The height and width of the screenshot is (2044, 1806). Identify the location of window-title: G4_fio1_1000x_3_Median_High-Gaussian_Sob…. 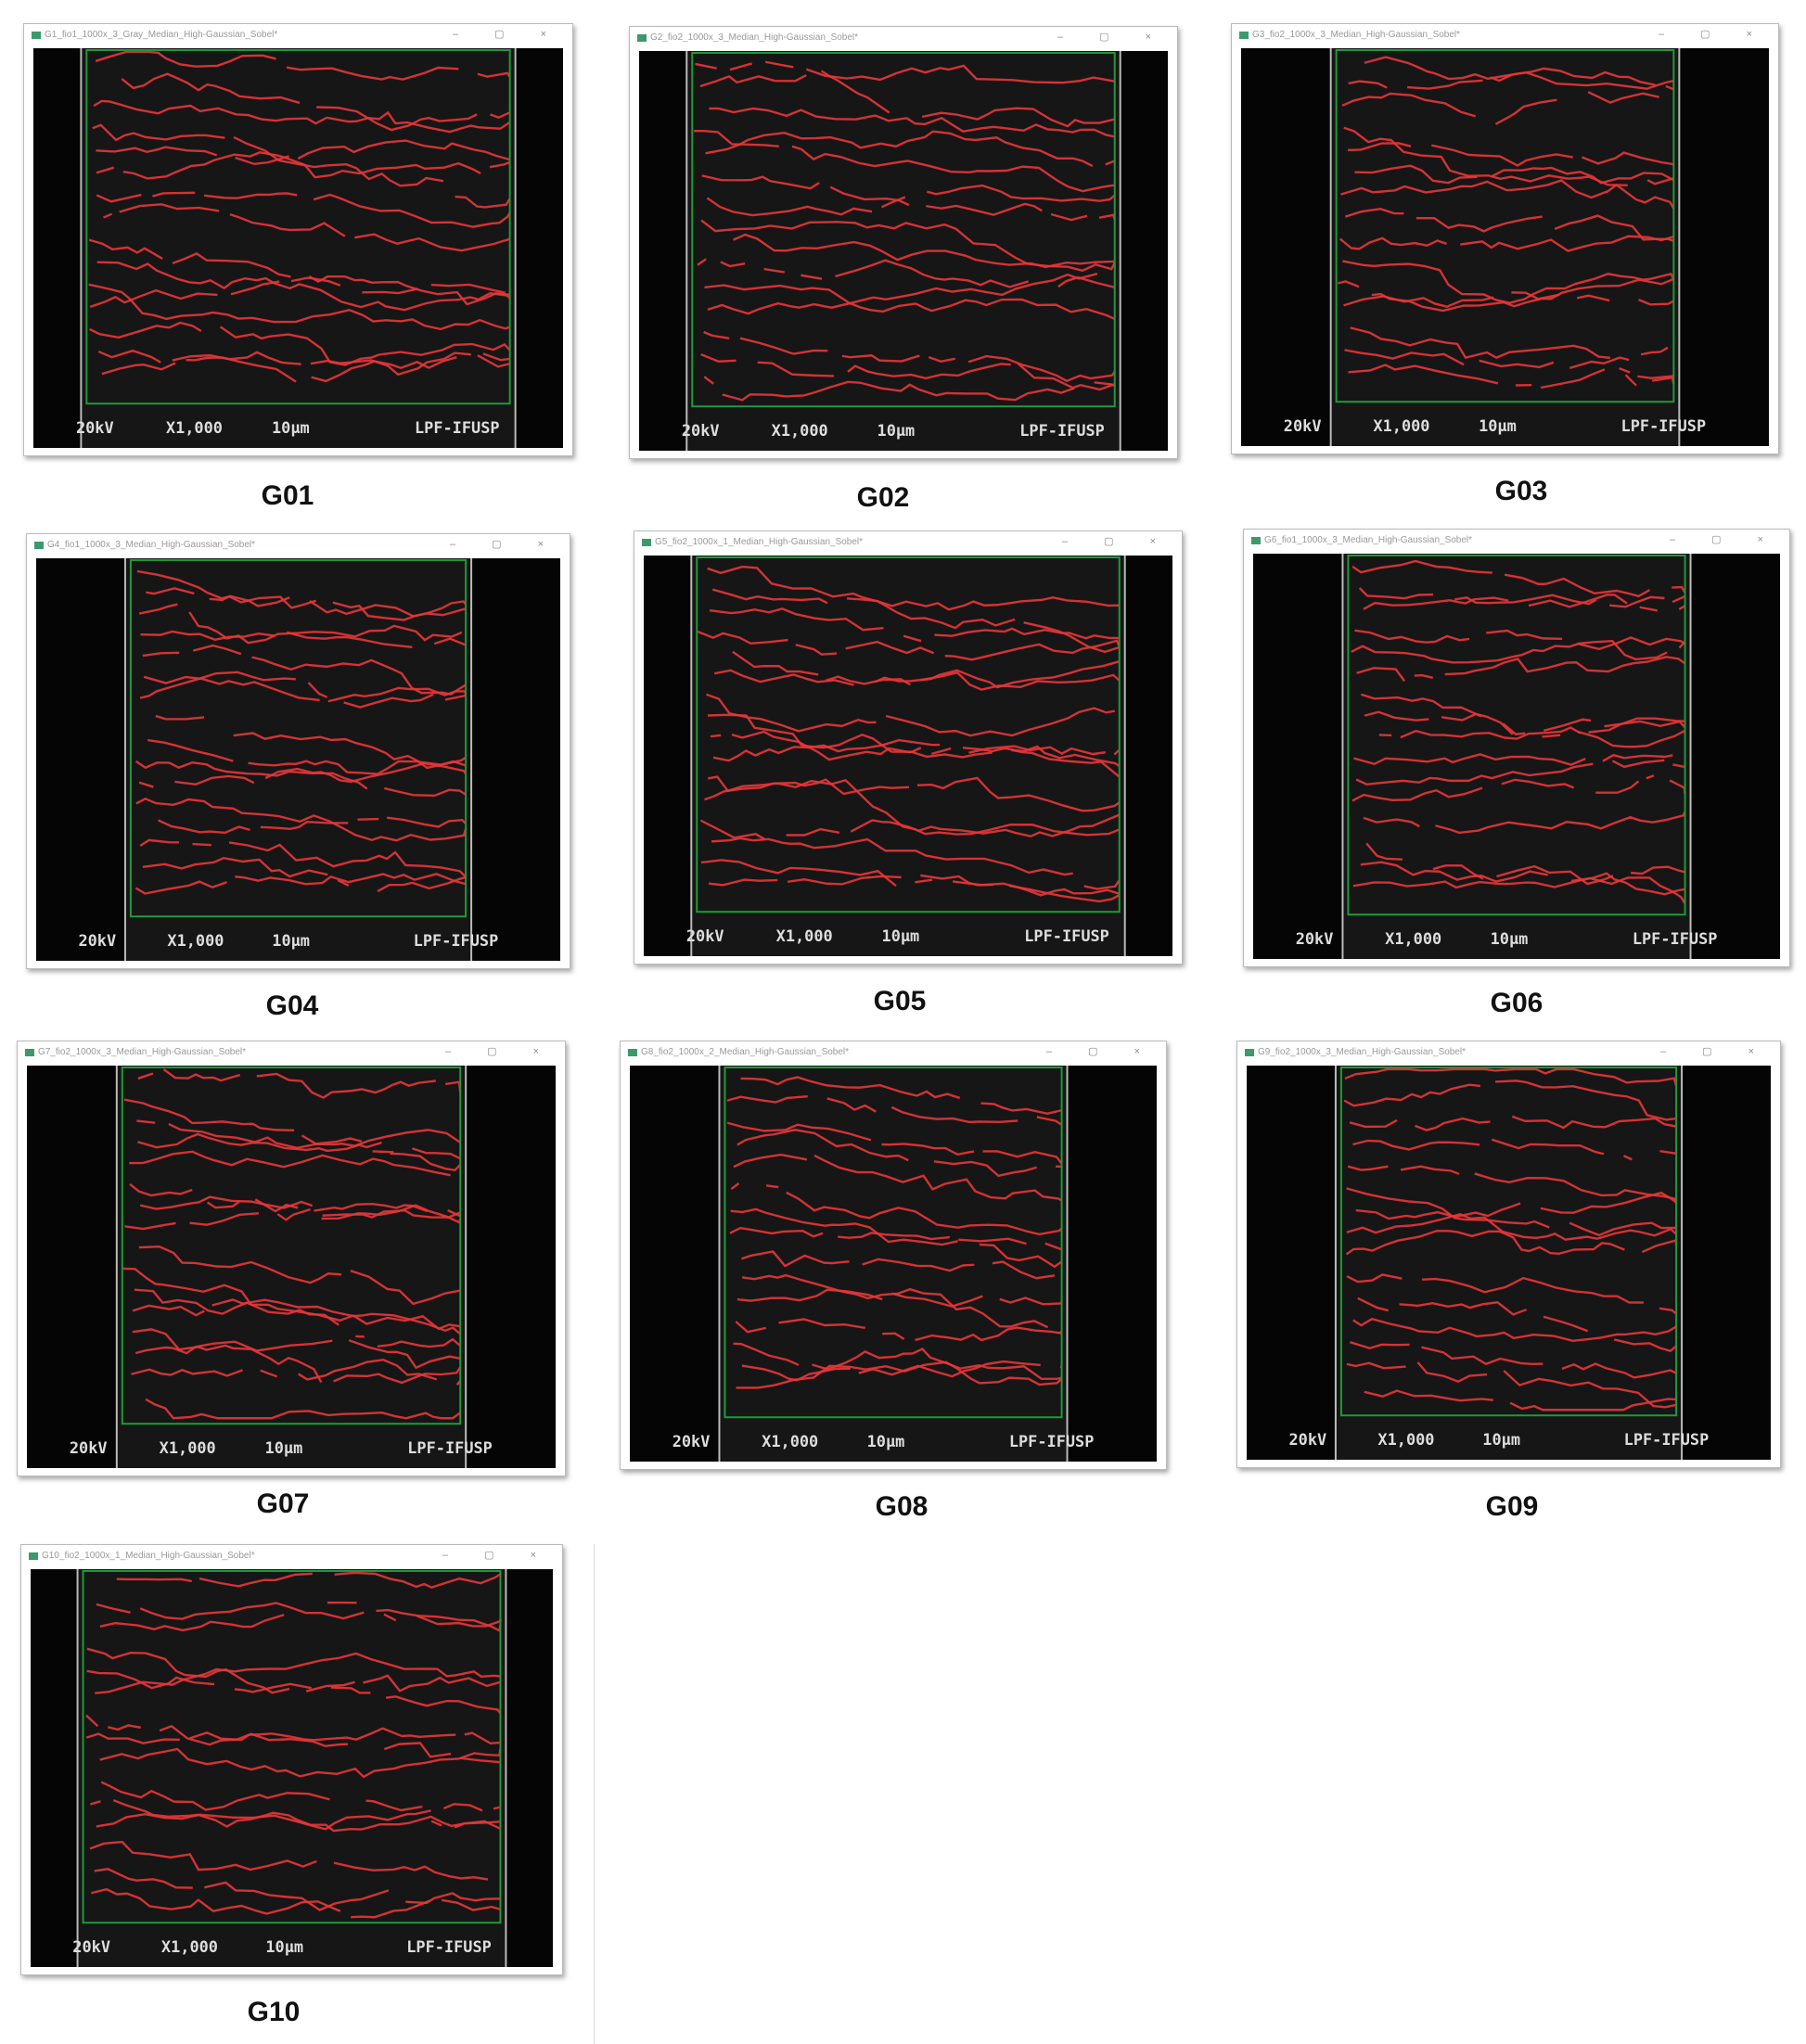
(151, 545).